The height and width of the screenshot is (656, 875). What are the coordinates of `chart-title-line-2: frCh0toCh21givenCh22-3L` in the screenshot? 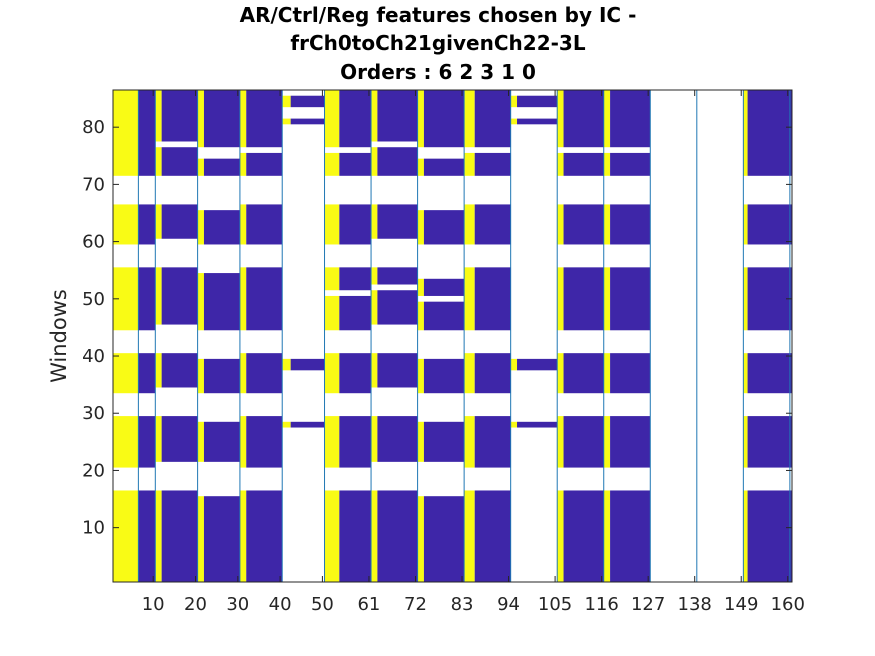 It's located at (437, 43).